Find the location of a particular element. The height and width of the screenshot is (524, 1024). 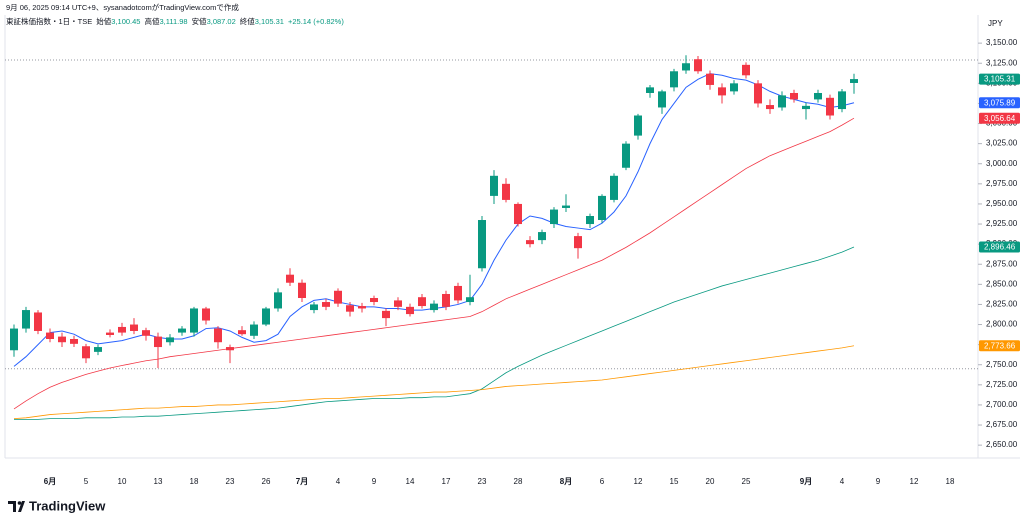

x-tick-label: 25 is located at coordinates (746, 481).